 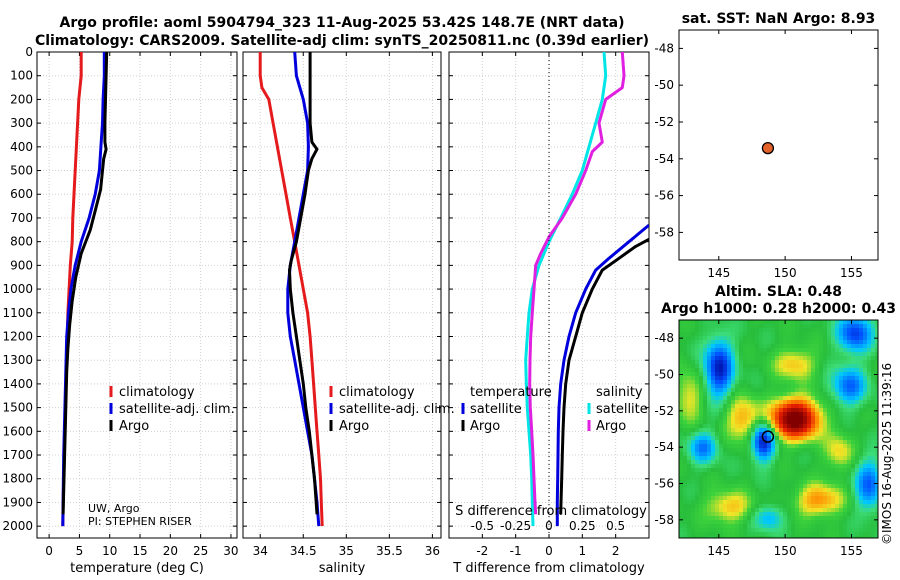 I want to click on y-tick-label: 400, so click(x=21, y=147).